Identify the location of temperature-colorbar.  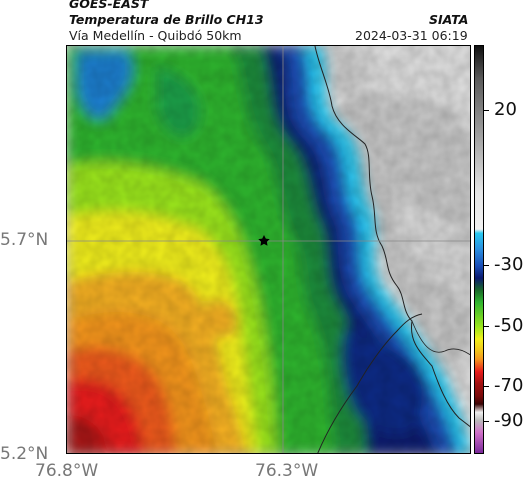
(479, 249).